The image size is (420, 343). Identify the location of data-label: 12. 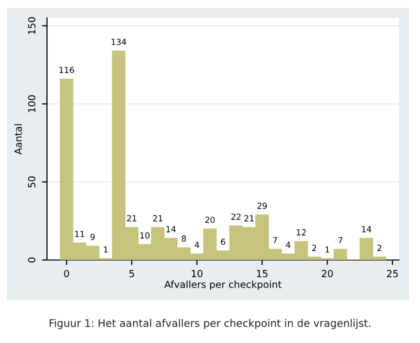
(301, 232).